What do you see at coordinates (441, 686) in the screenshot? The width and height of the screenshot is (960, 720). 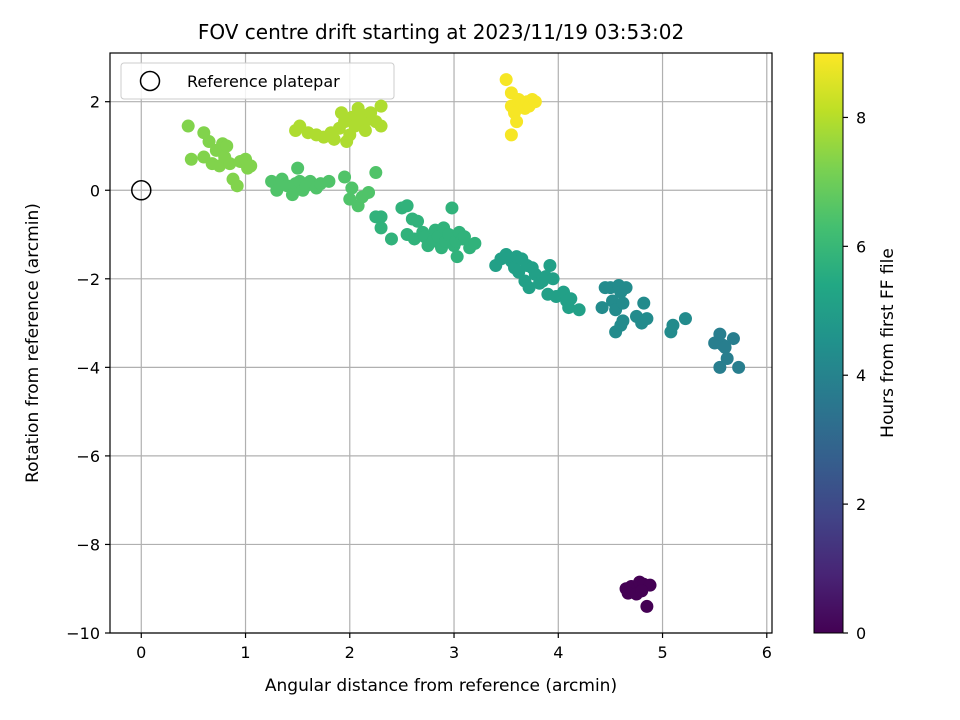 I see `x-axis-label: Angular distance from reference (arcmin)` at bounding box center [441, 686].